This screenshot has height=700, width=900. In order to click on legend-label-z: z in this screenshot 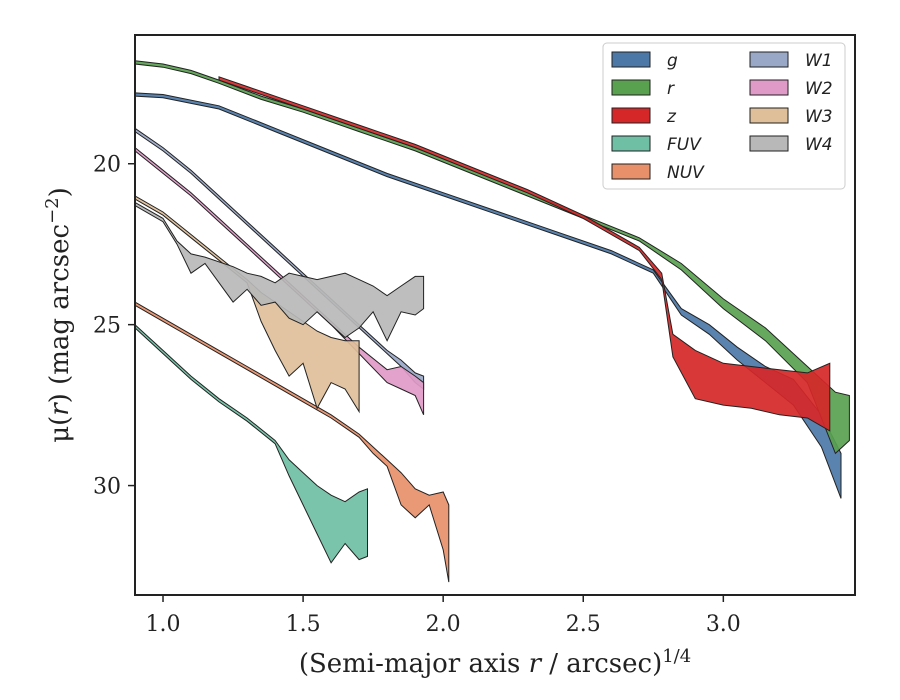, I will do `click(671, 117)`.